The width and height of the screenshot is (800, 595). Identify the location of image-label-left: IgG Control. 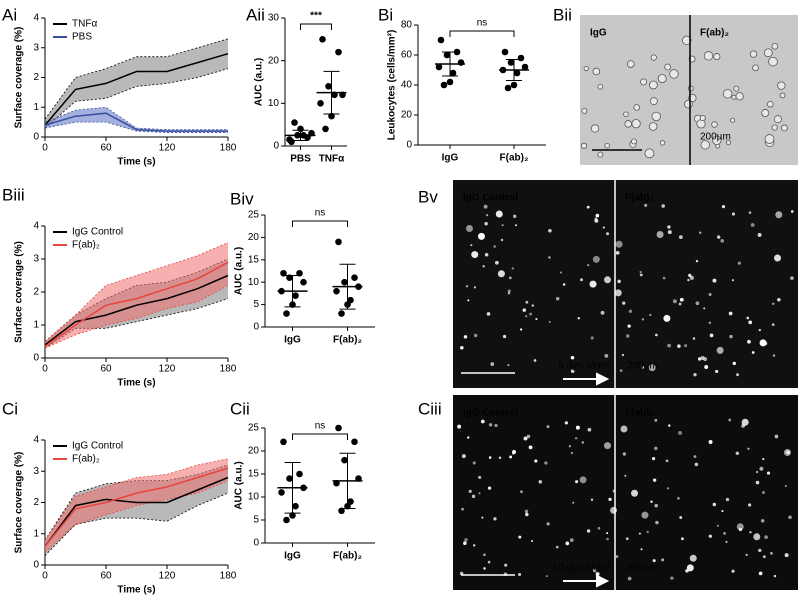
(490, 413).